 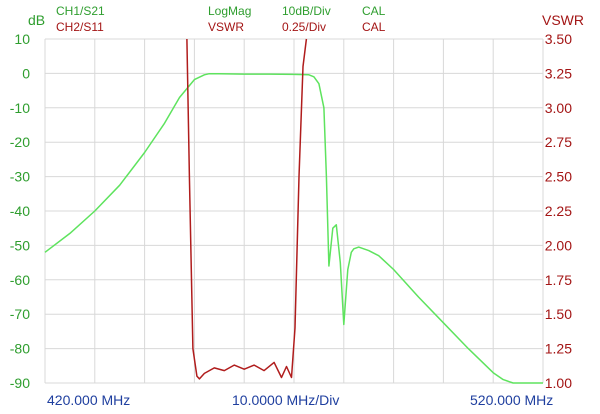 I want to click on ch2-format: VSWR, so click(x=226, y=27).